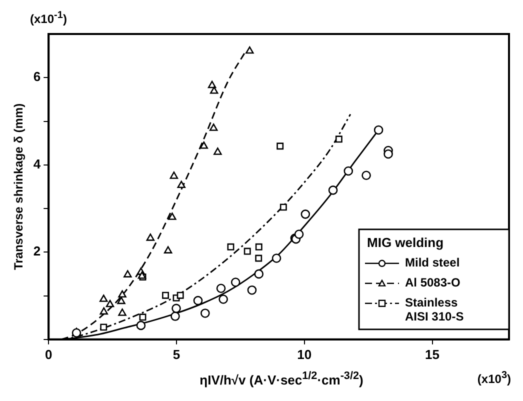 Image resolution: width=523 pixels, height=401 pixels. What do you see at coordinates (432, 283) in the screenshot?
I see `legend-label: Al 5083-O` at bounding box center [432, 283].